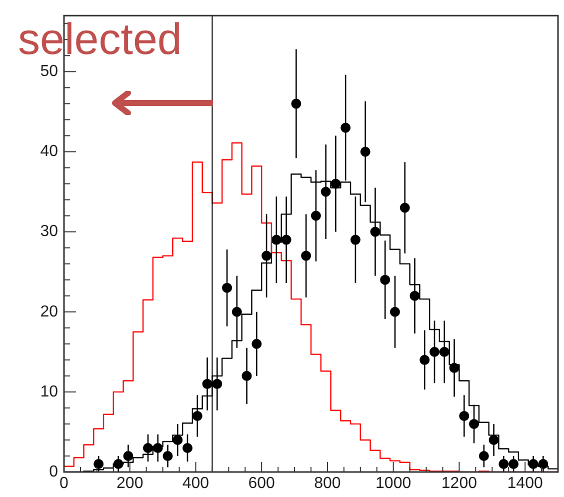 This screenshot has height=497, width=564. What do you see at coordinates (196, 483) in the screenshot?
I see `x-tick-label: 400` at bounding box center [196, 483].